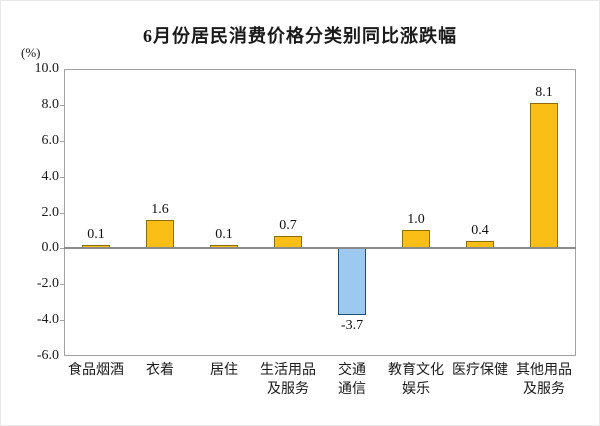 The width and height of the screenshot is (600, 426). I want to click on y-axis-tick-label: 0.0, so click(50, 248).